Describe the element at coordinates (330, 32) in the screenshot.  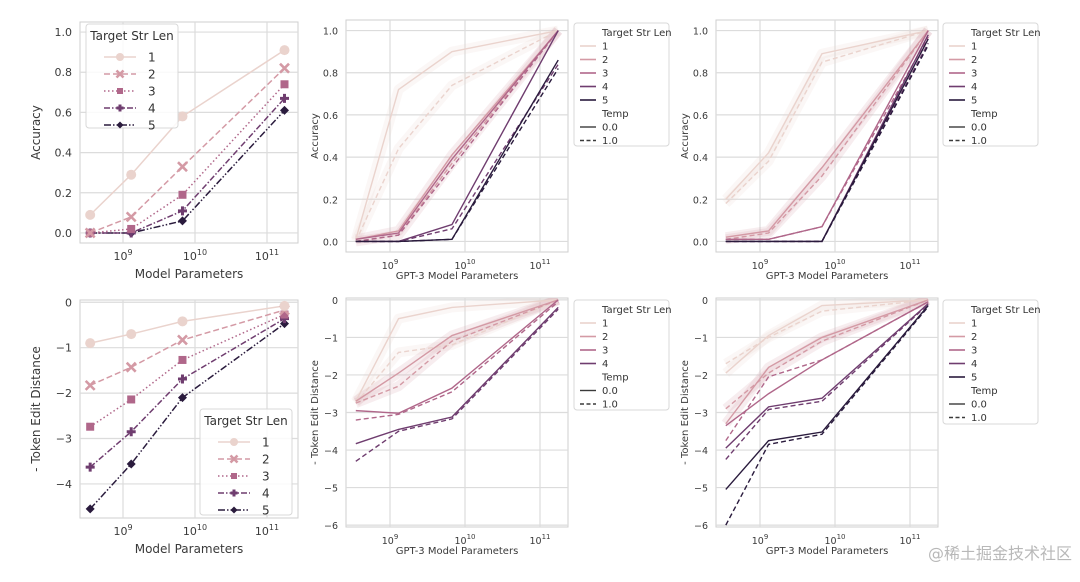
I see `y-tick-label: 1.0` at that location.